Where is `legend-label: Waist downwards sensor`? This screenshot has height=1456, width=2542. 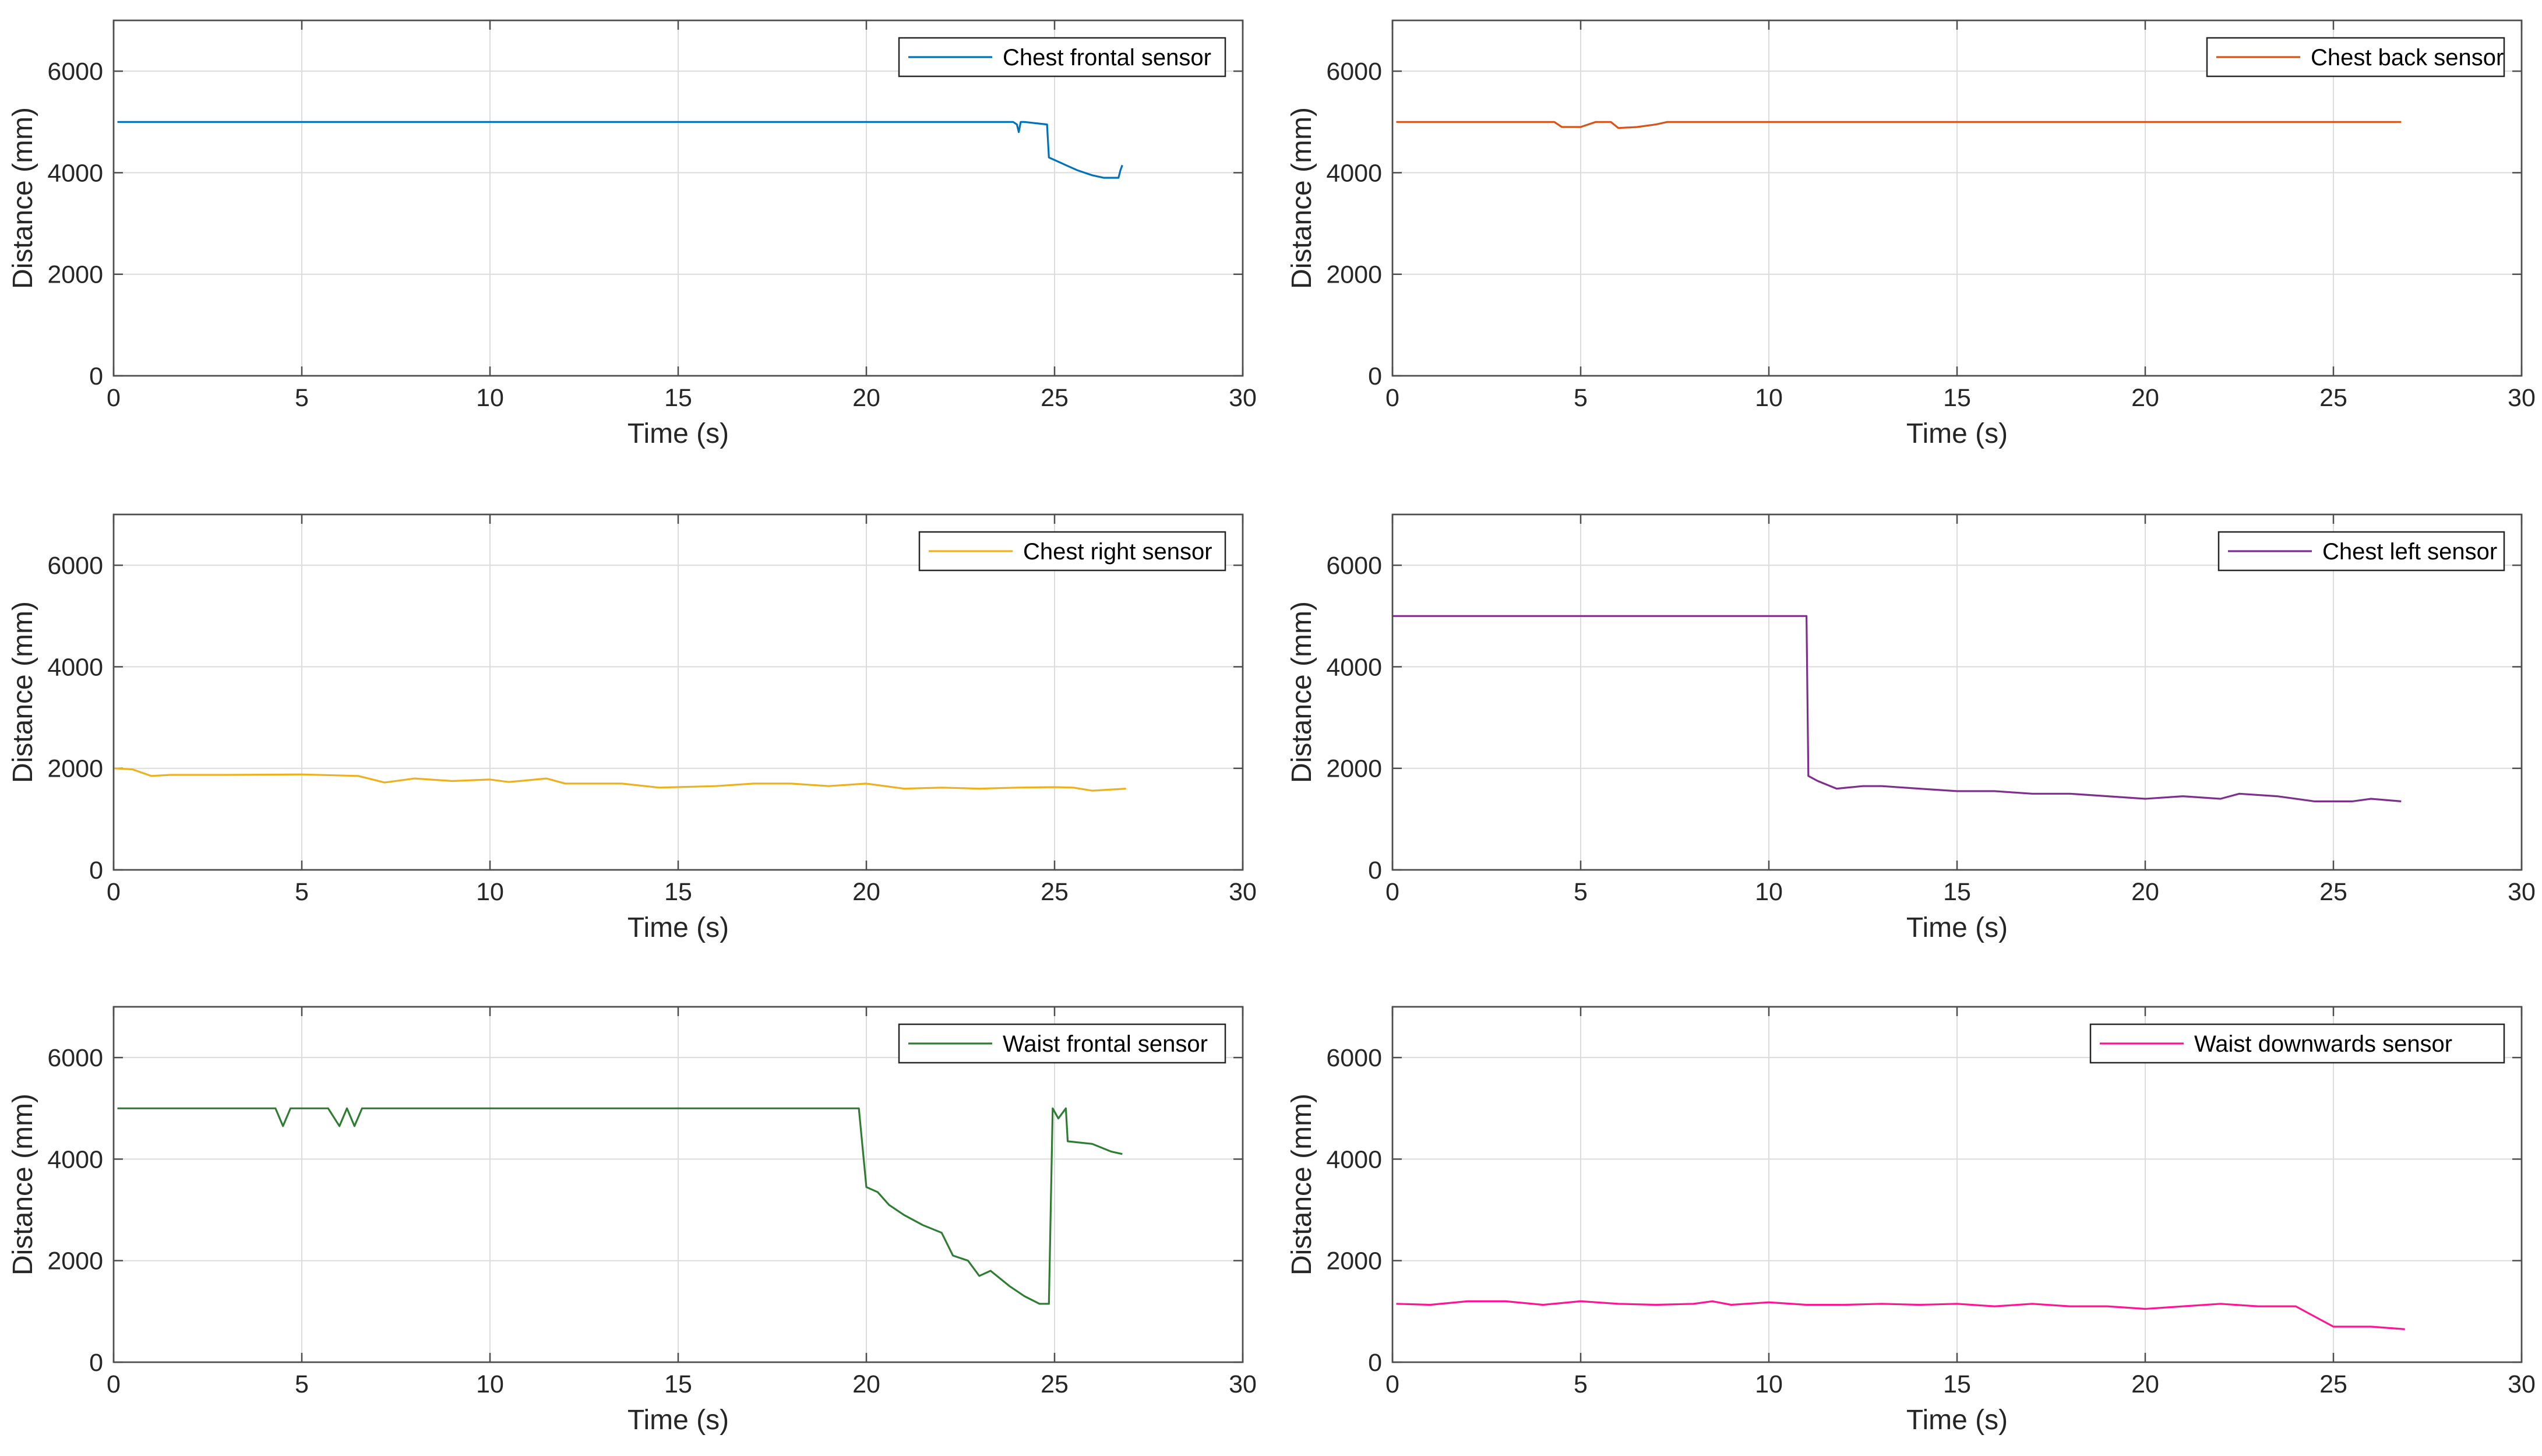 legend-label: Waist downwards sensor is located at coordinates (2323, 1044).